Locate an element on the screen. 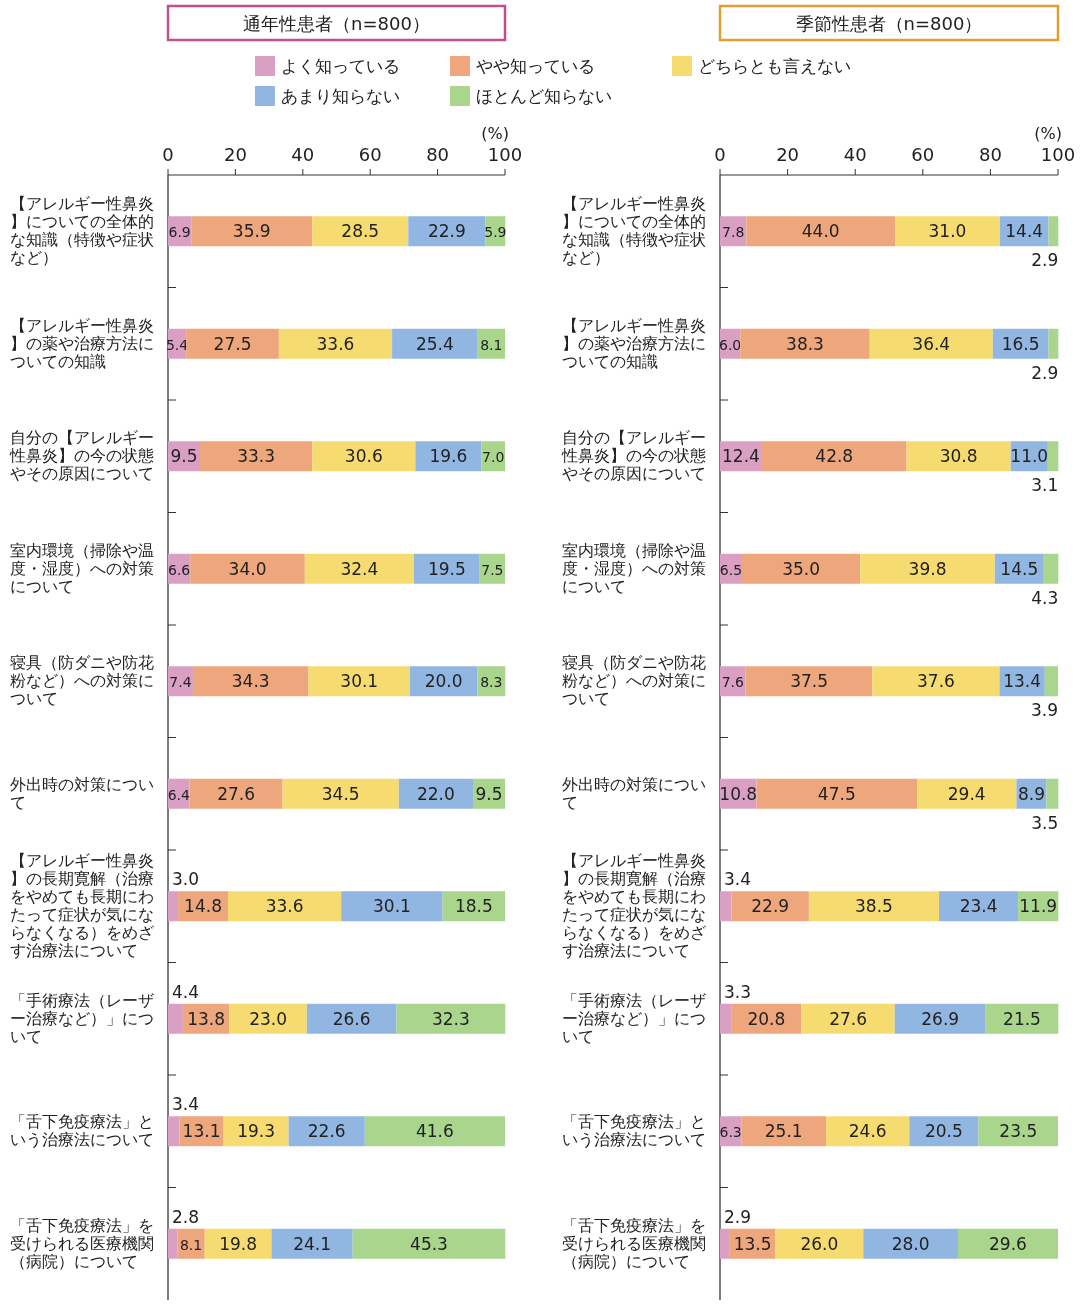 This screenshot has width=1082, height=1304. data-label: 8.9 is located at coordinates (1031, 793).